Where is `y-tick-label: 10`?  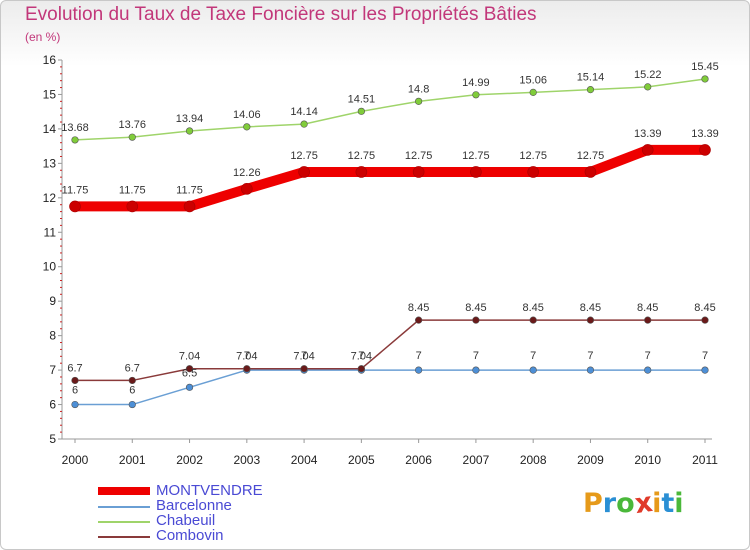
y-tick-label: 10 is located at coordinates (50, 267).